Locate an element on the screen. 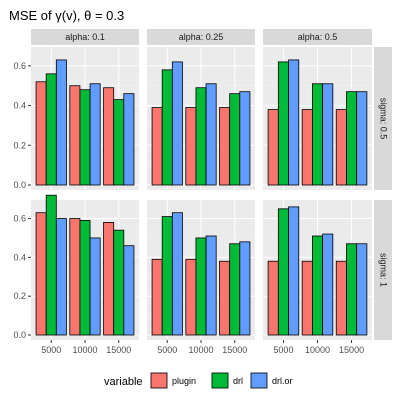 The width and height of the screenshot is (400, 405). legend: variable plugin drl drl.or is located at coordinates (198, 380).